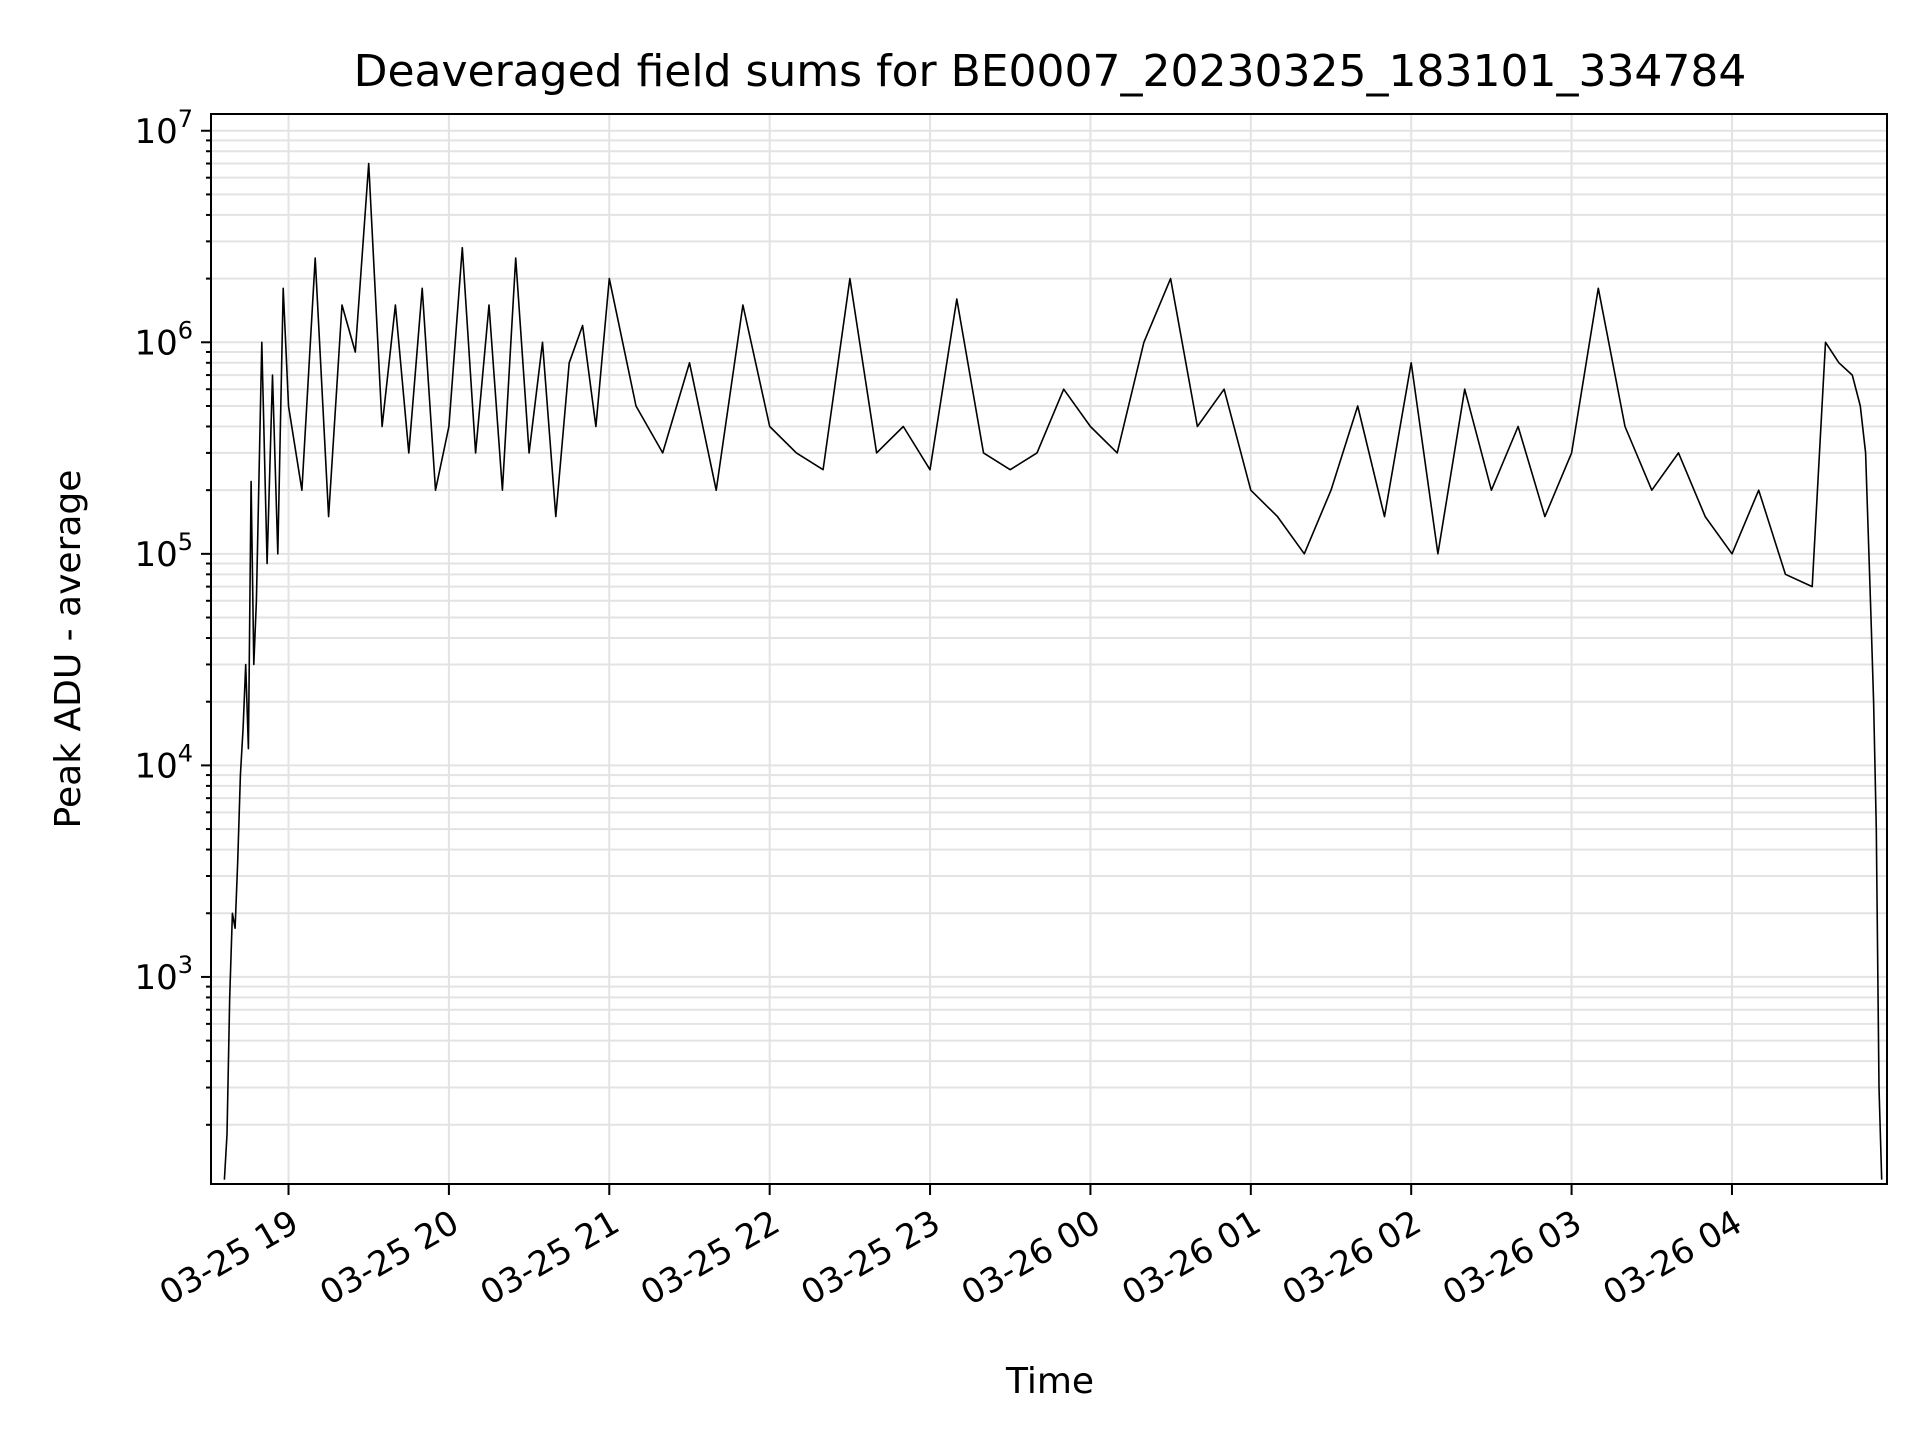 Image resolution: width=1920 pixels, height=1440 pixels. What do you see at coordinates (185, 542) in the screenshot?
I see `y-tick-exponent: 5` at bounding box center [185, 542].